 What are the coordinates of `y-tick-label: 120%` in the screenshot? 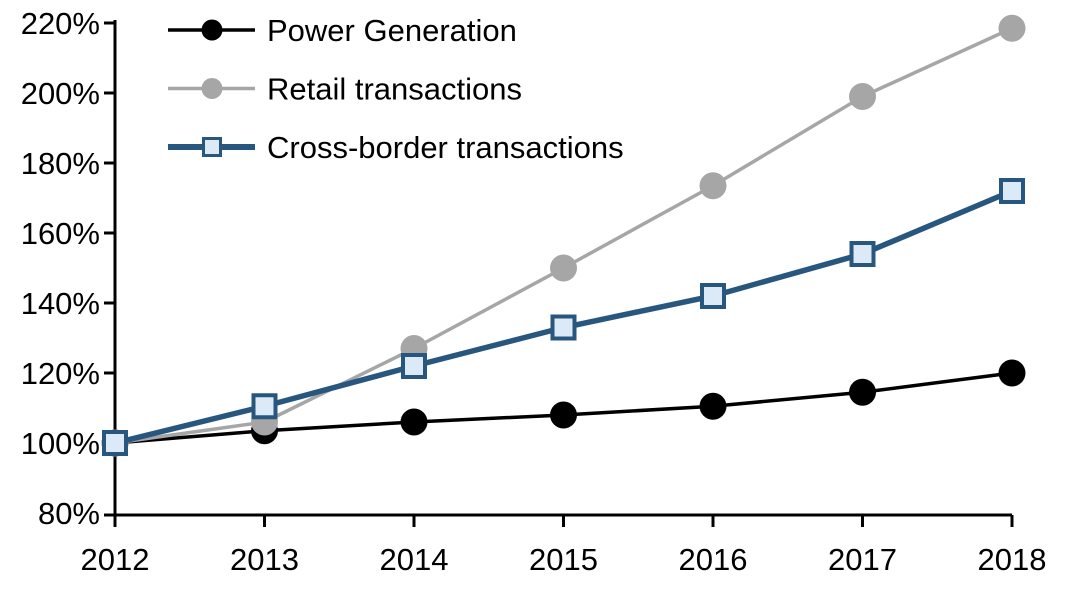 It's located at (60, 373).